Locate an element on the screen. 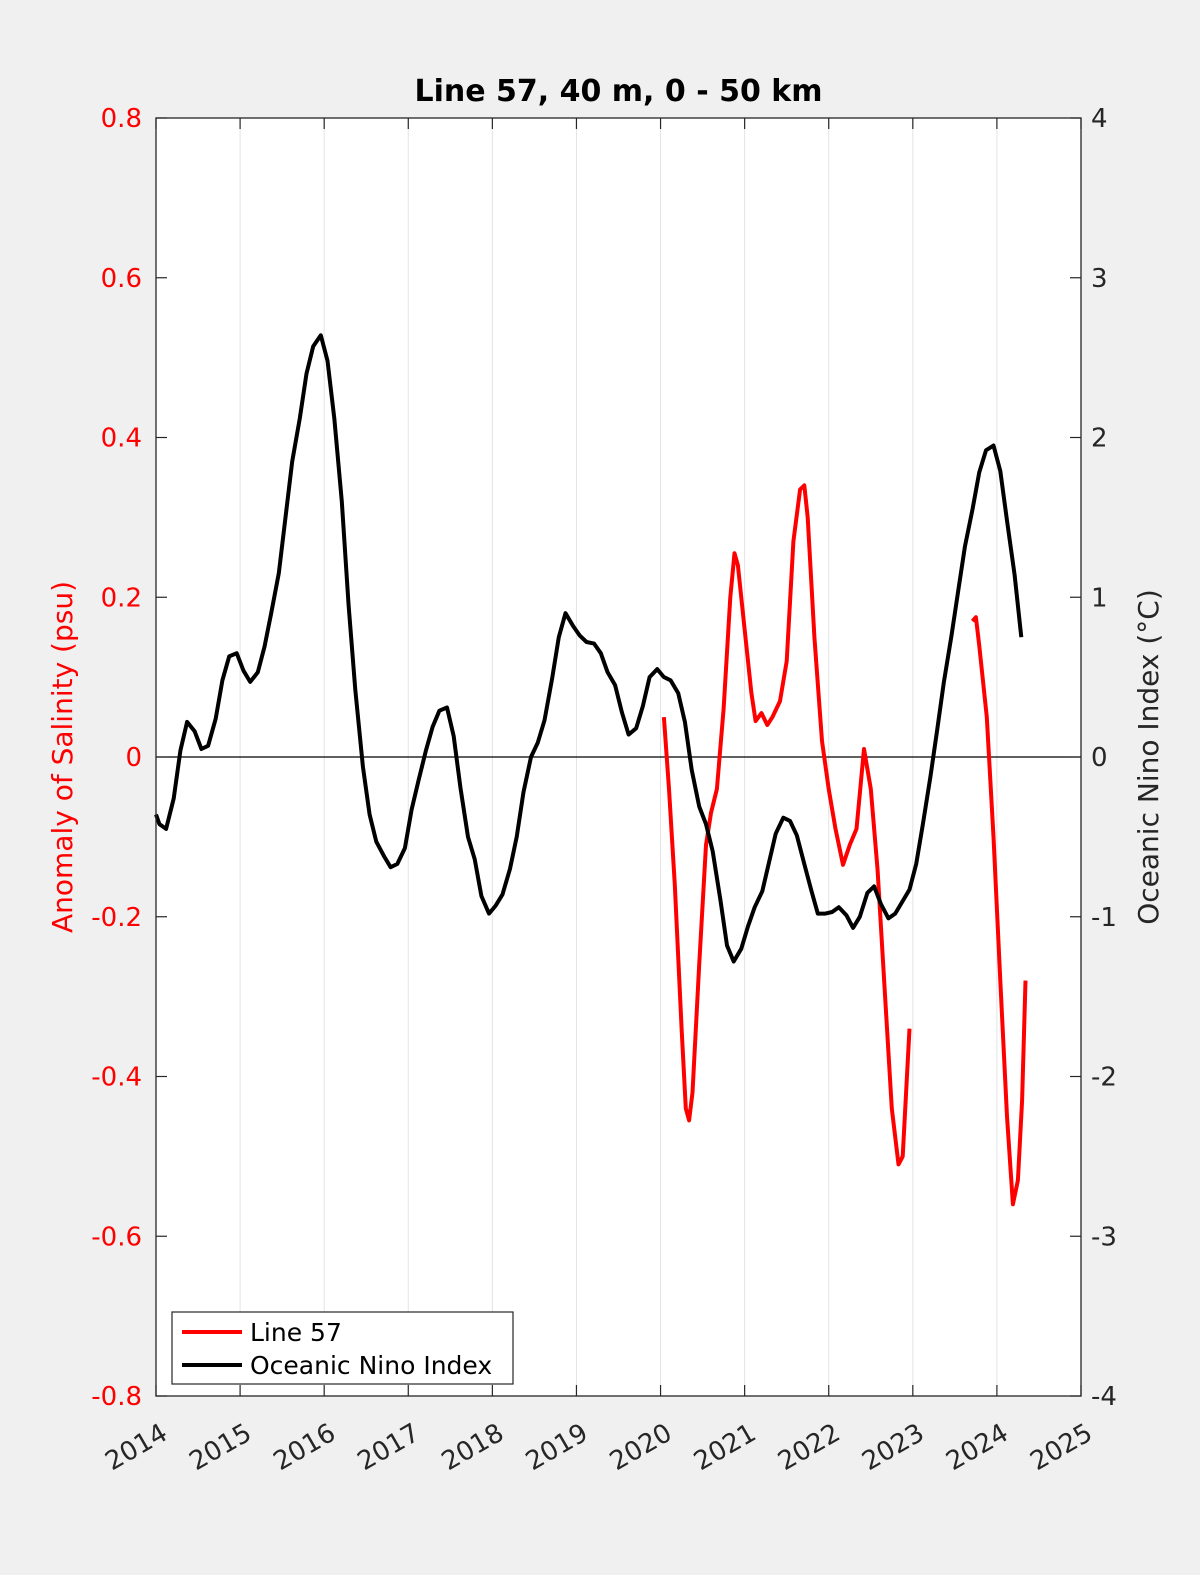 This screenshot has width=1200, height=1575. y-left-tick-label: 0.2 is located at coordinates (121, 598).